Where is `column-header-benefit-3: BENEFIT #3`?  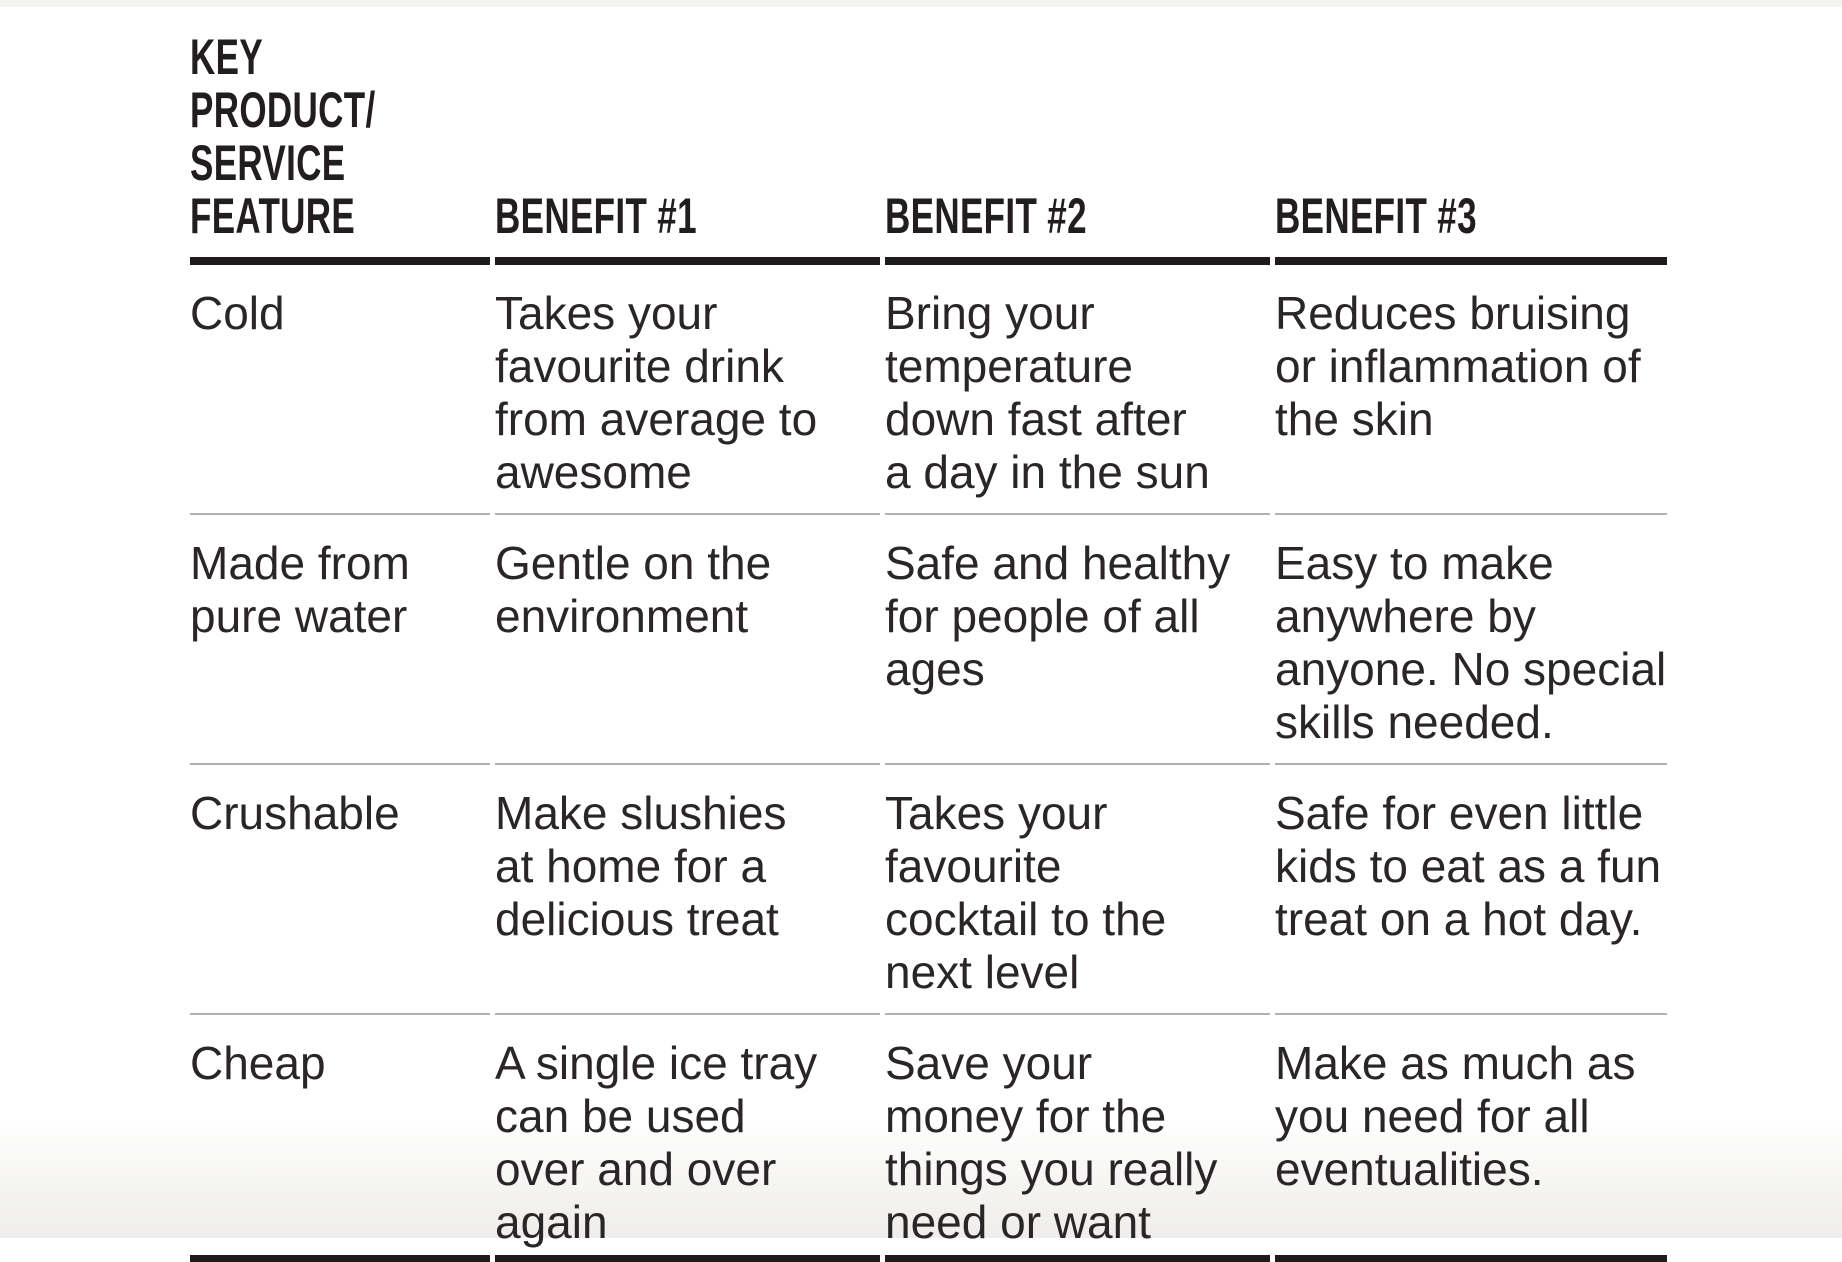
column-header-benefit-3: BENEFIT #3 is located at coordinates (1471, 148).